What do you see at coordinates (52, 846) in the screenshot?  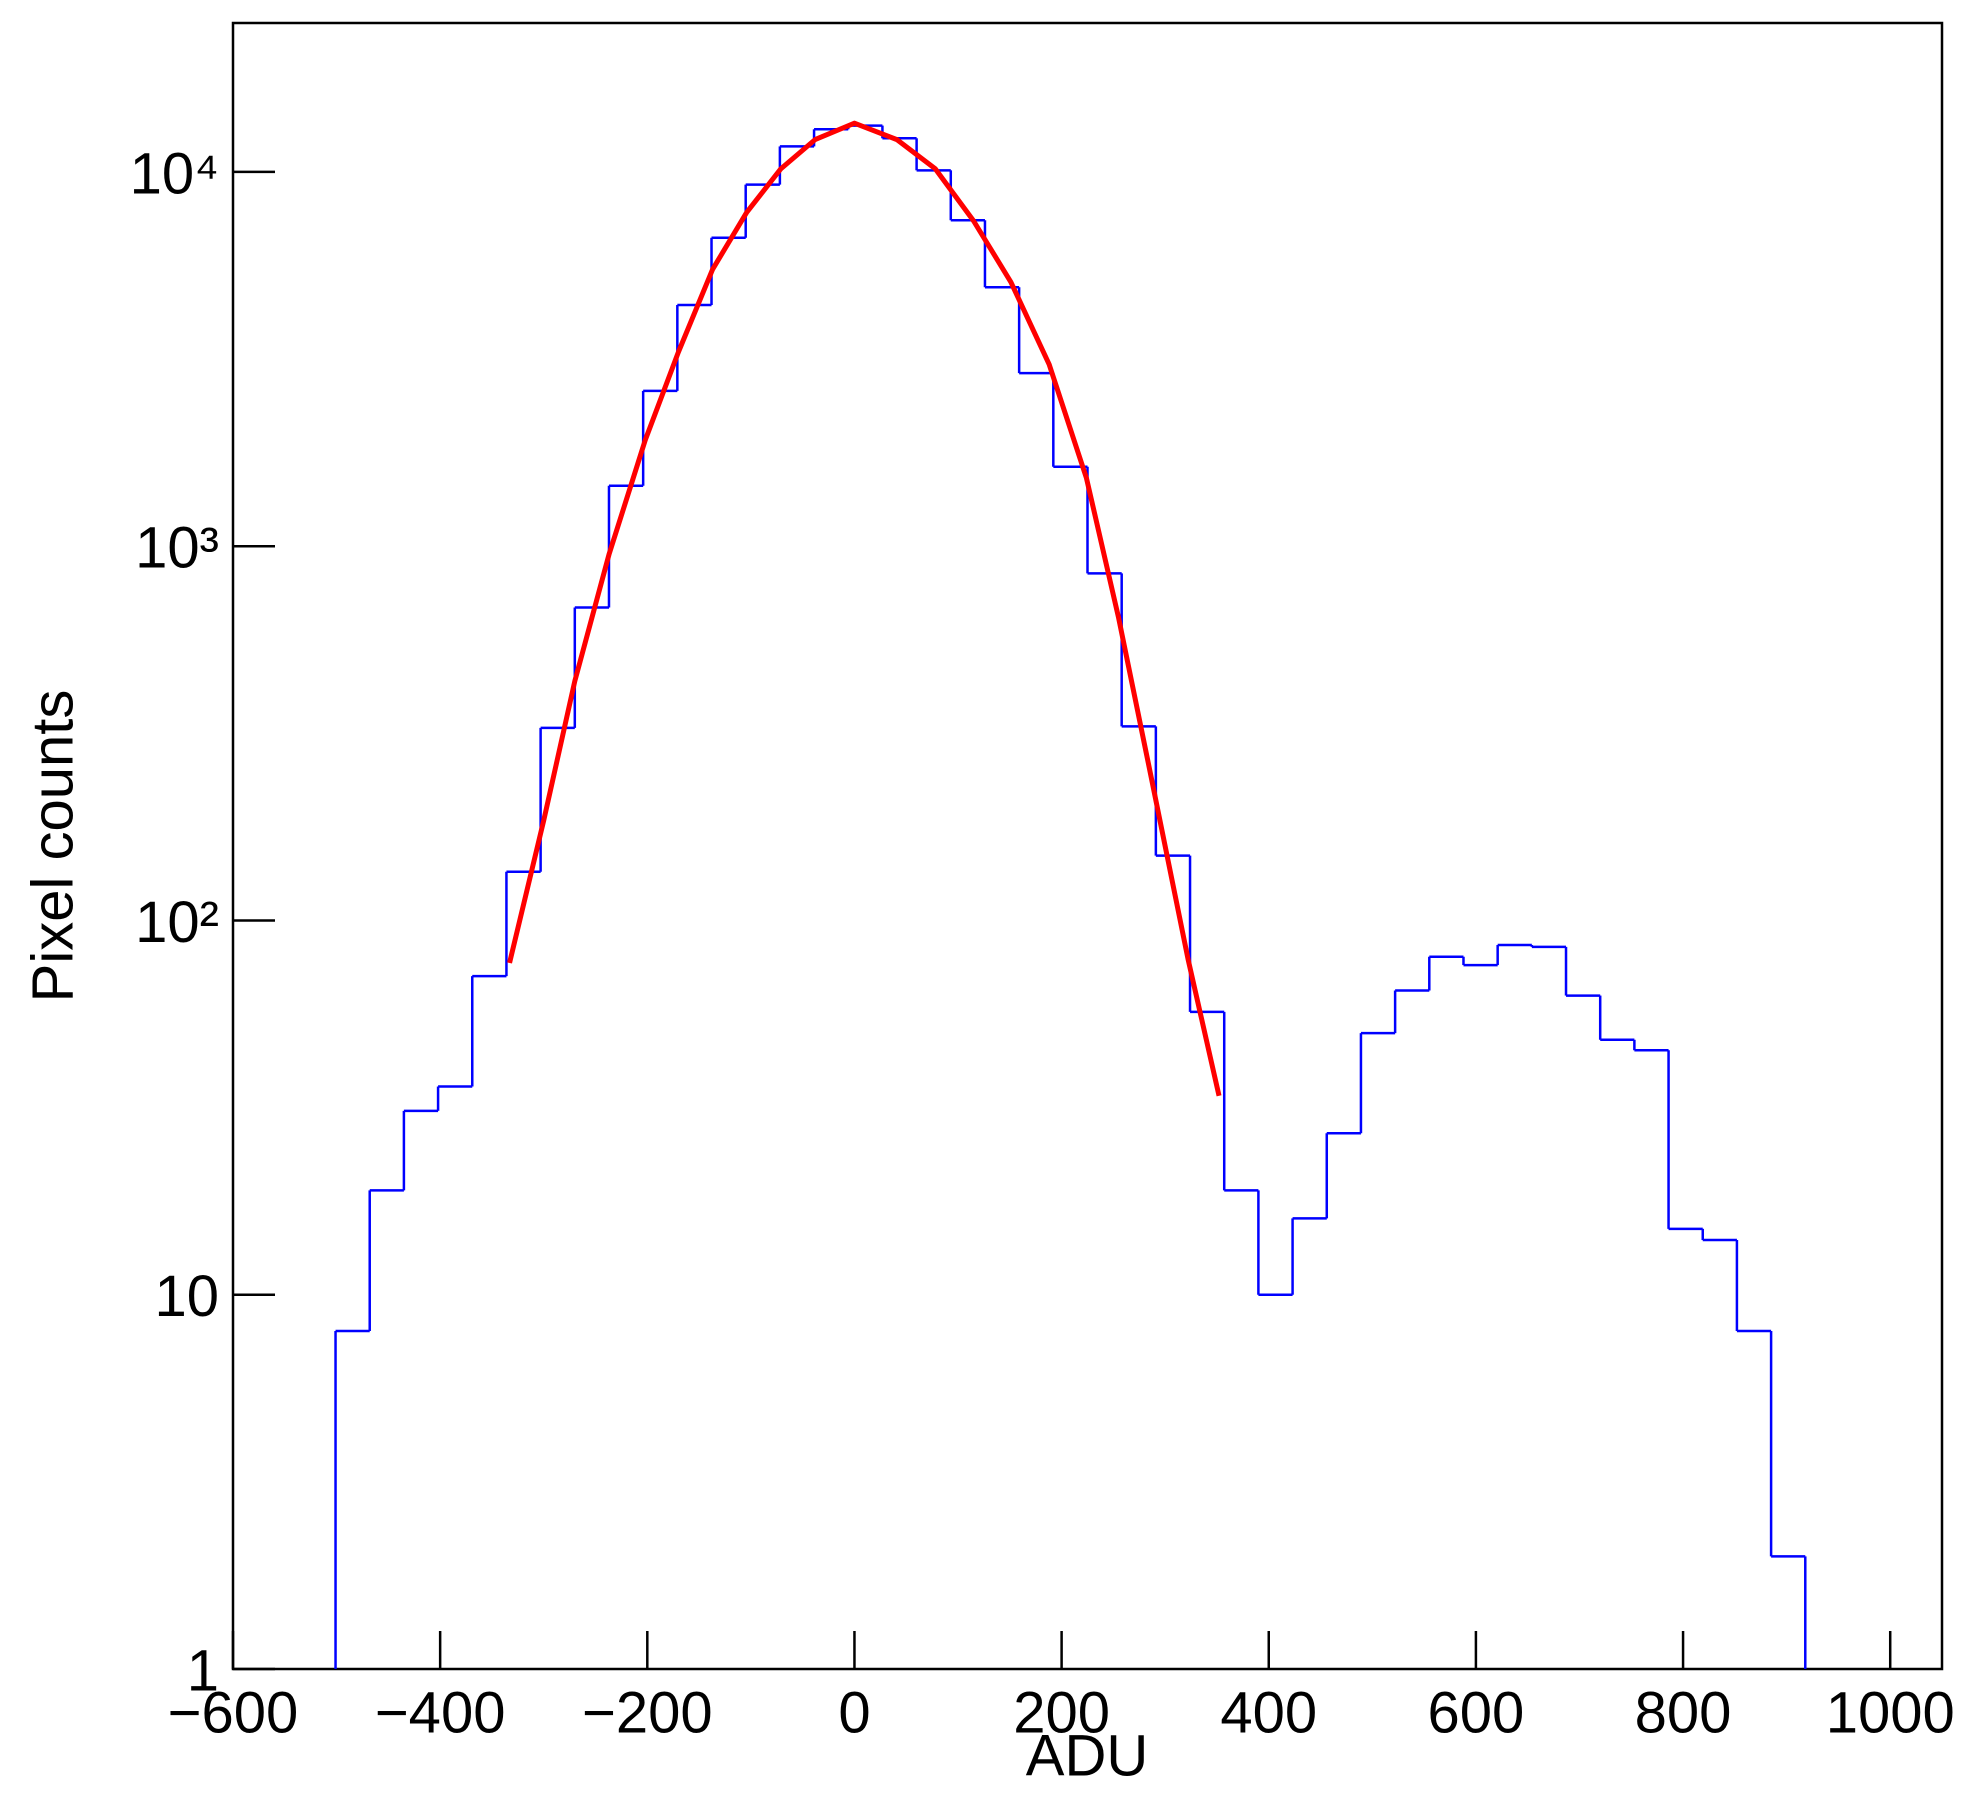 I see `y-axis-title: Pixel counts` at bounding box center [52, 846].